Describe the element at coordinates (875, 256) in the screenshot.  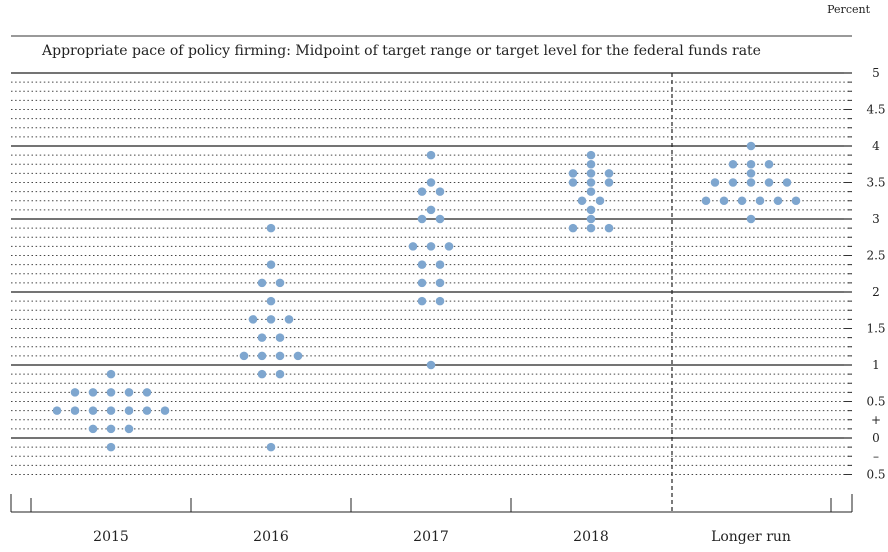
I see `y-tick-label: 2.5` at that location.